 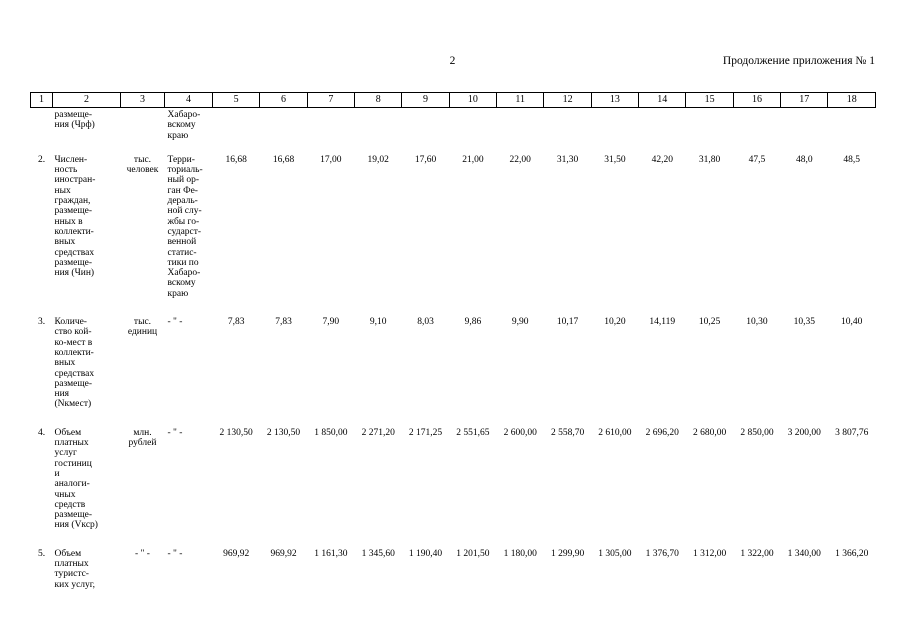 I want to click on value-cell: 2 600,00, so click(x=520, y=432).